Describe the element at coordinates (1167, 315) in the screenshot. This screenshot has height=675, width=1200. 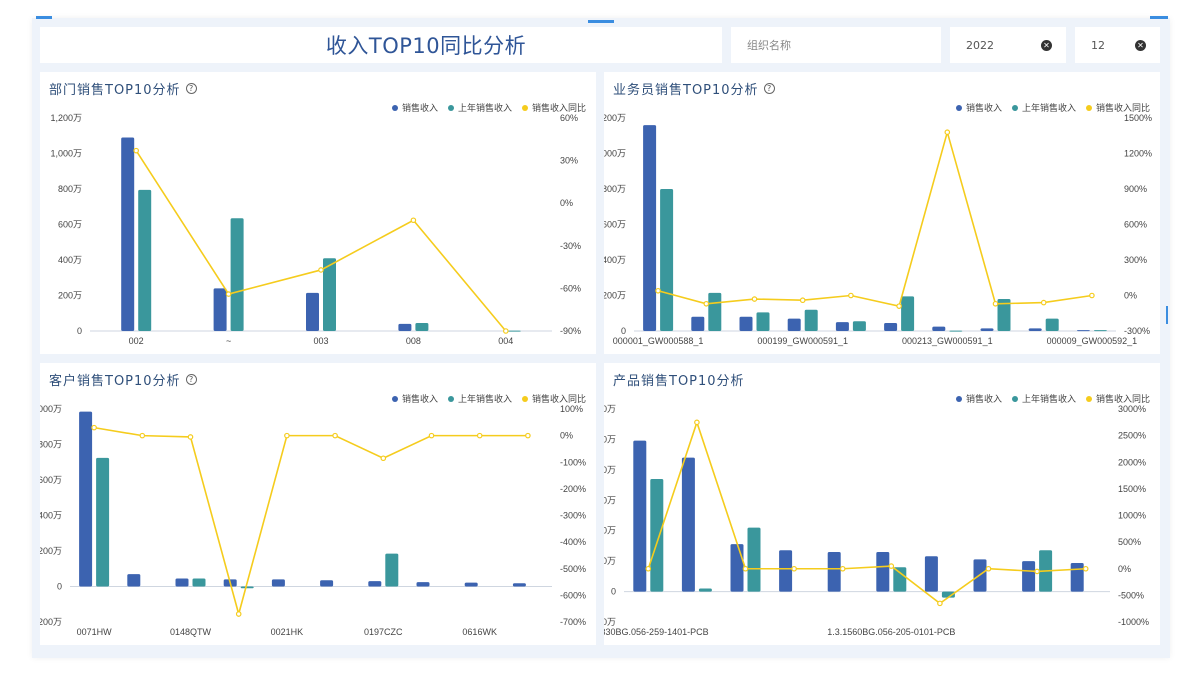
I see `scroll-marker` at that location.